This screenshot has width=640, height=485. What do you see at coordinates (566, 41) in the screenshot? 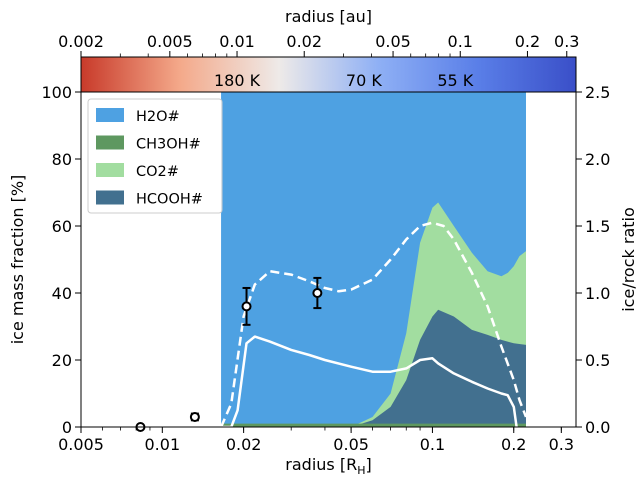
I see `top-tick-label: 0.3` at bounding box center [566, 41].